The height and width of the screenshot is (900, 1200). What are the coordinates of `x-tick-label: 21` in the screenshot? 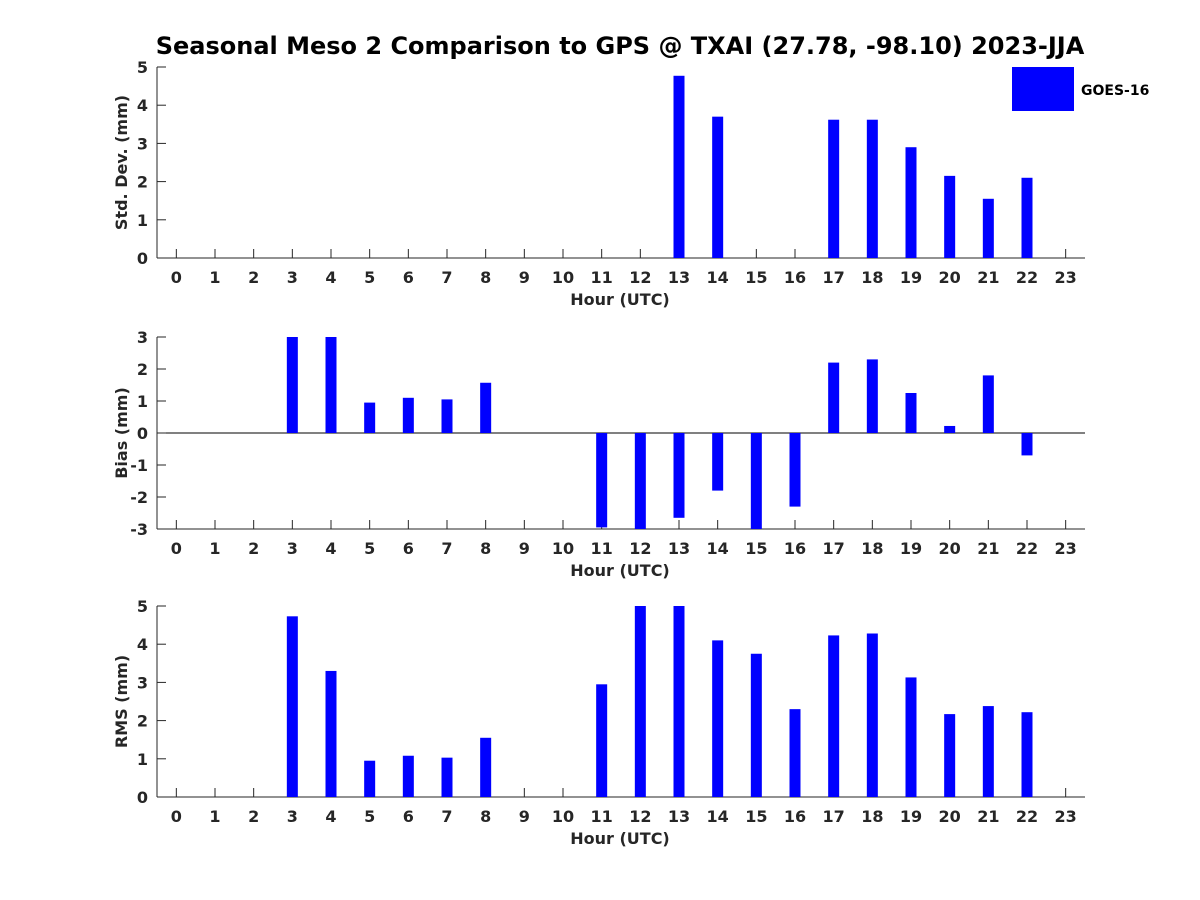 It's located at (988, 548).